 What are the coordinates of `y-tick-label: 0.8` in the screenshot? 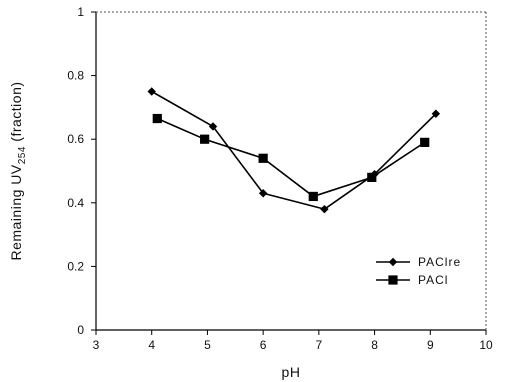 It's located at (75, 76).